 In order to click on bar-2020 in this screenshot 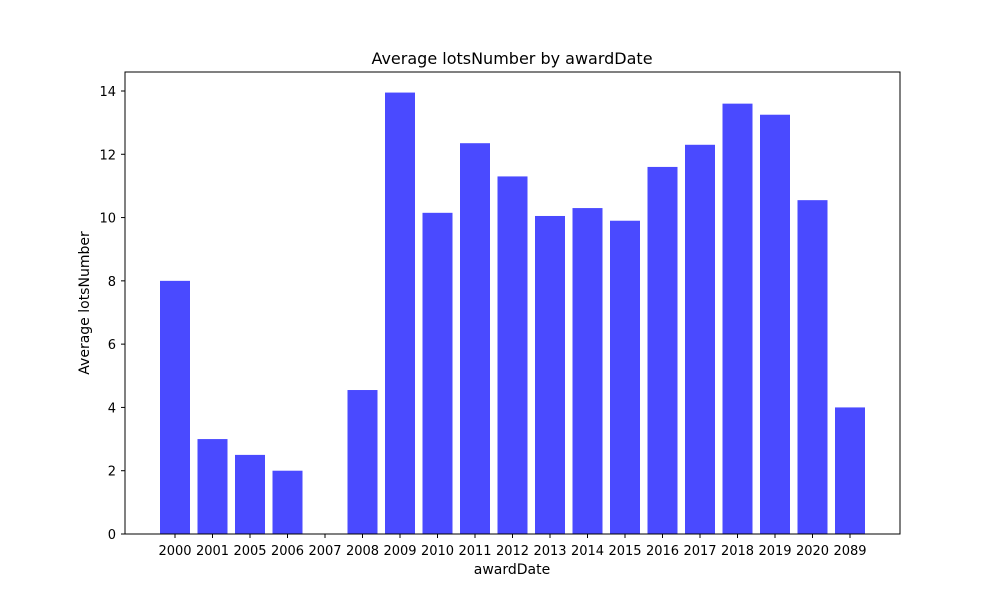, I will do `click(812, 367)`.